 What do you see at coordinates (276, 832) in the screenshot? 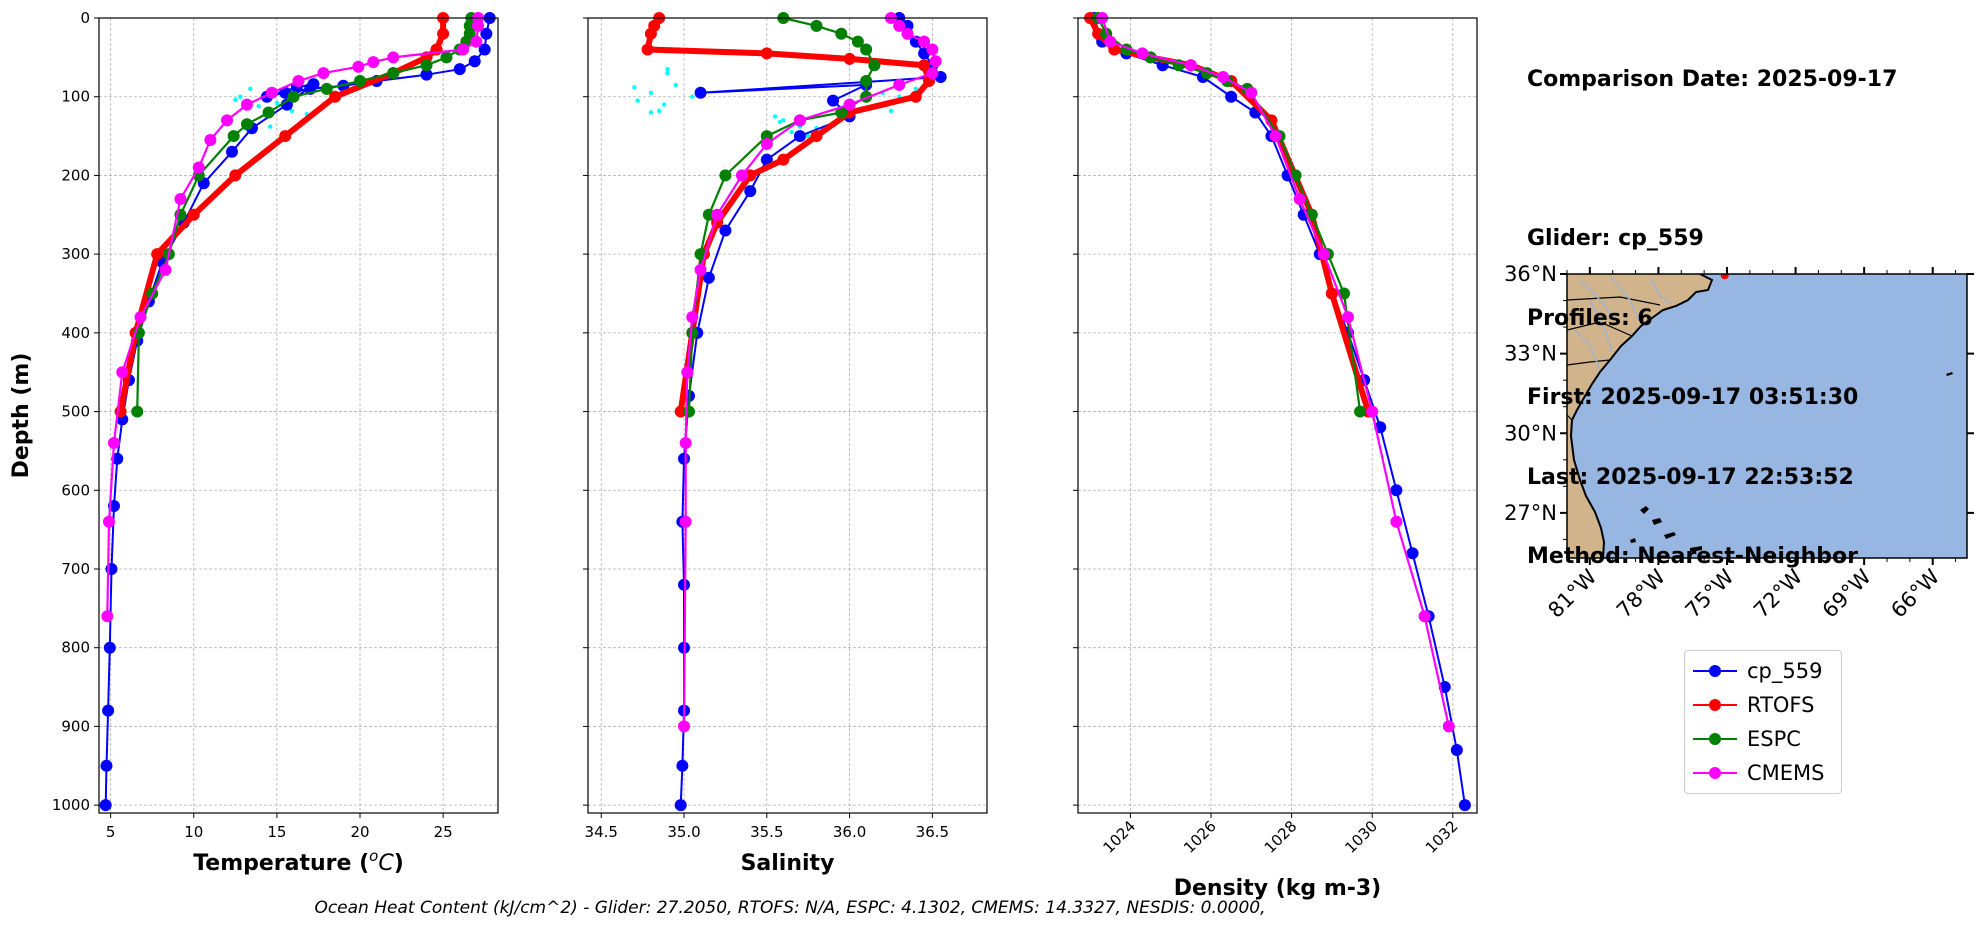
I see `x-tick-label: 15` at bounding box center [276, 832].